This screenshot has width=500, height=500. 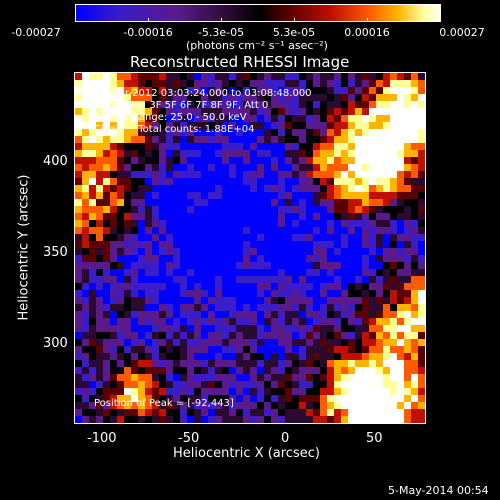 What do you see at coordinates (55, 161) in the screenshot?
I see `y-tick-label: 400` at bounding box center [55, 161].